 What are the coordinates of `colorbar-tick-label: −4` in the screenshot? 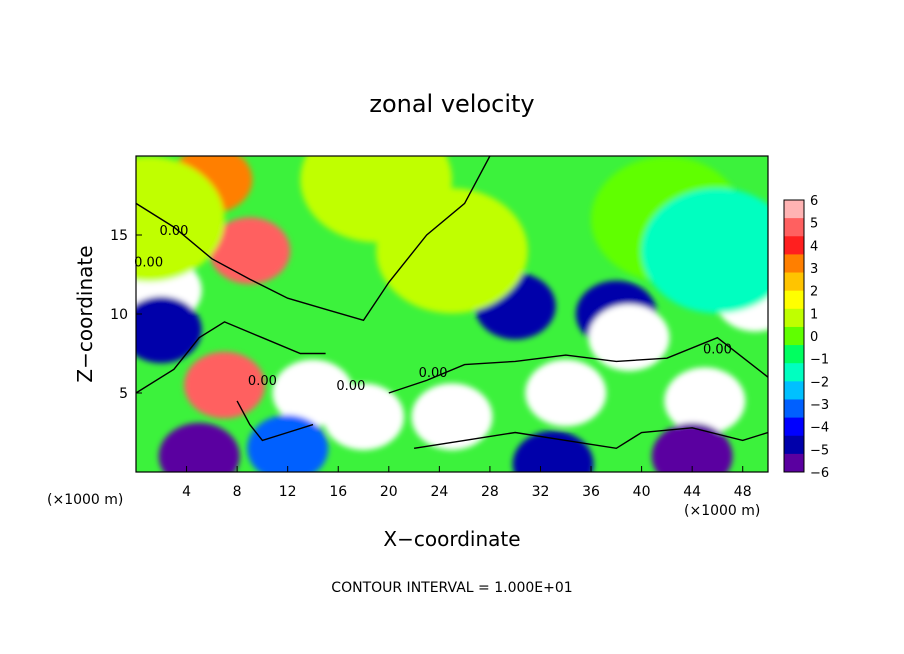 It's located at (819, 428).